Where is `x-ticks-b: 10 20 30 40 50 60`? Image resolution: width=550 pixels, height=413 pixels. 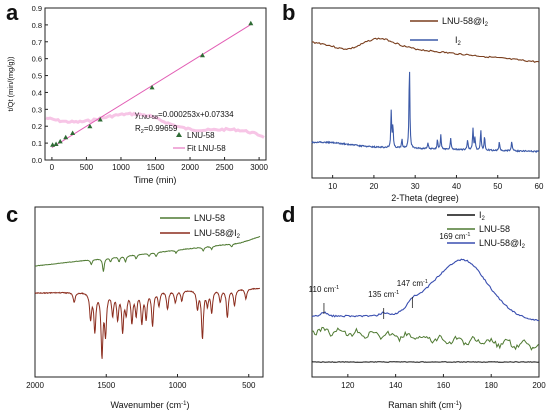
x-ticks-b: 10 20 30 40 50 60 is located at coordinates (436, 183).